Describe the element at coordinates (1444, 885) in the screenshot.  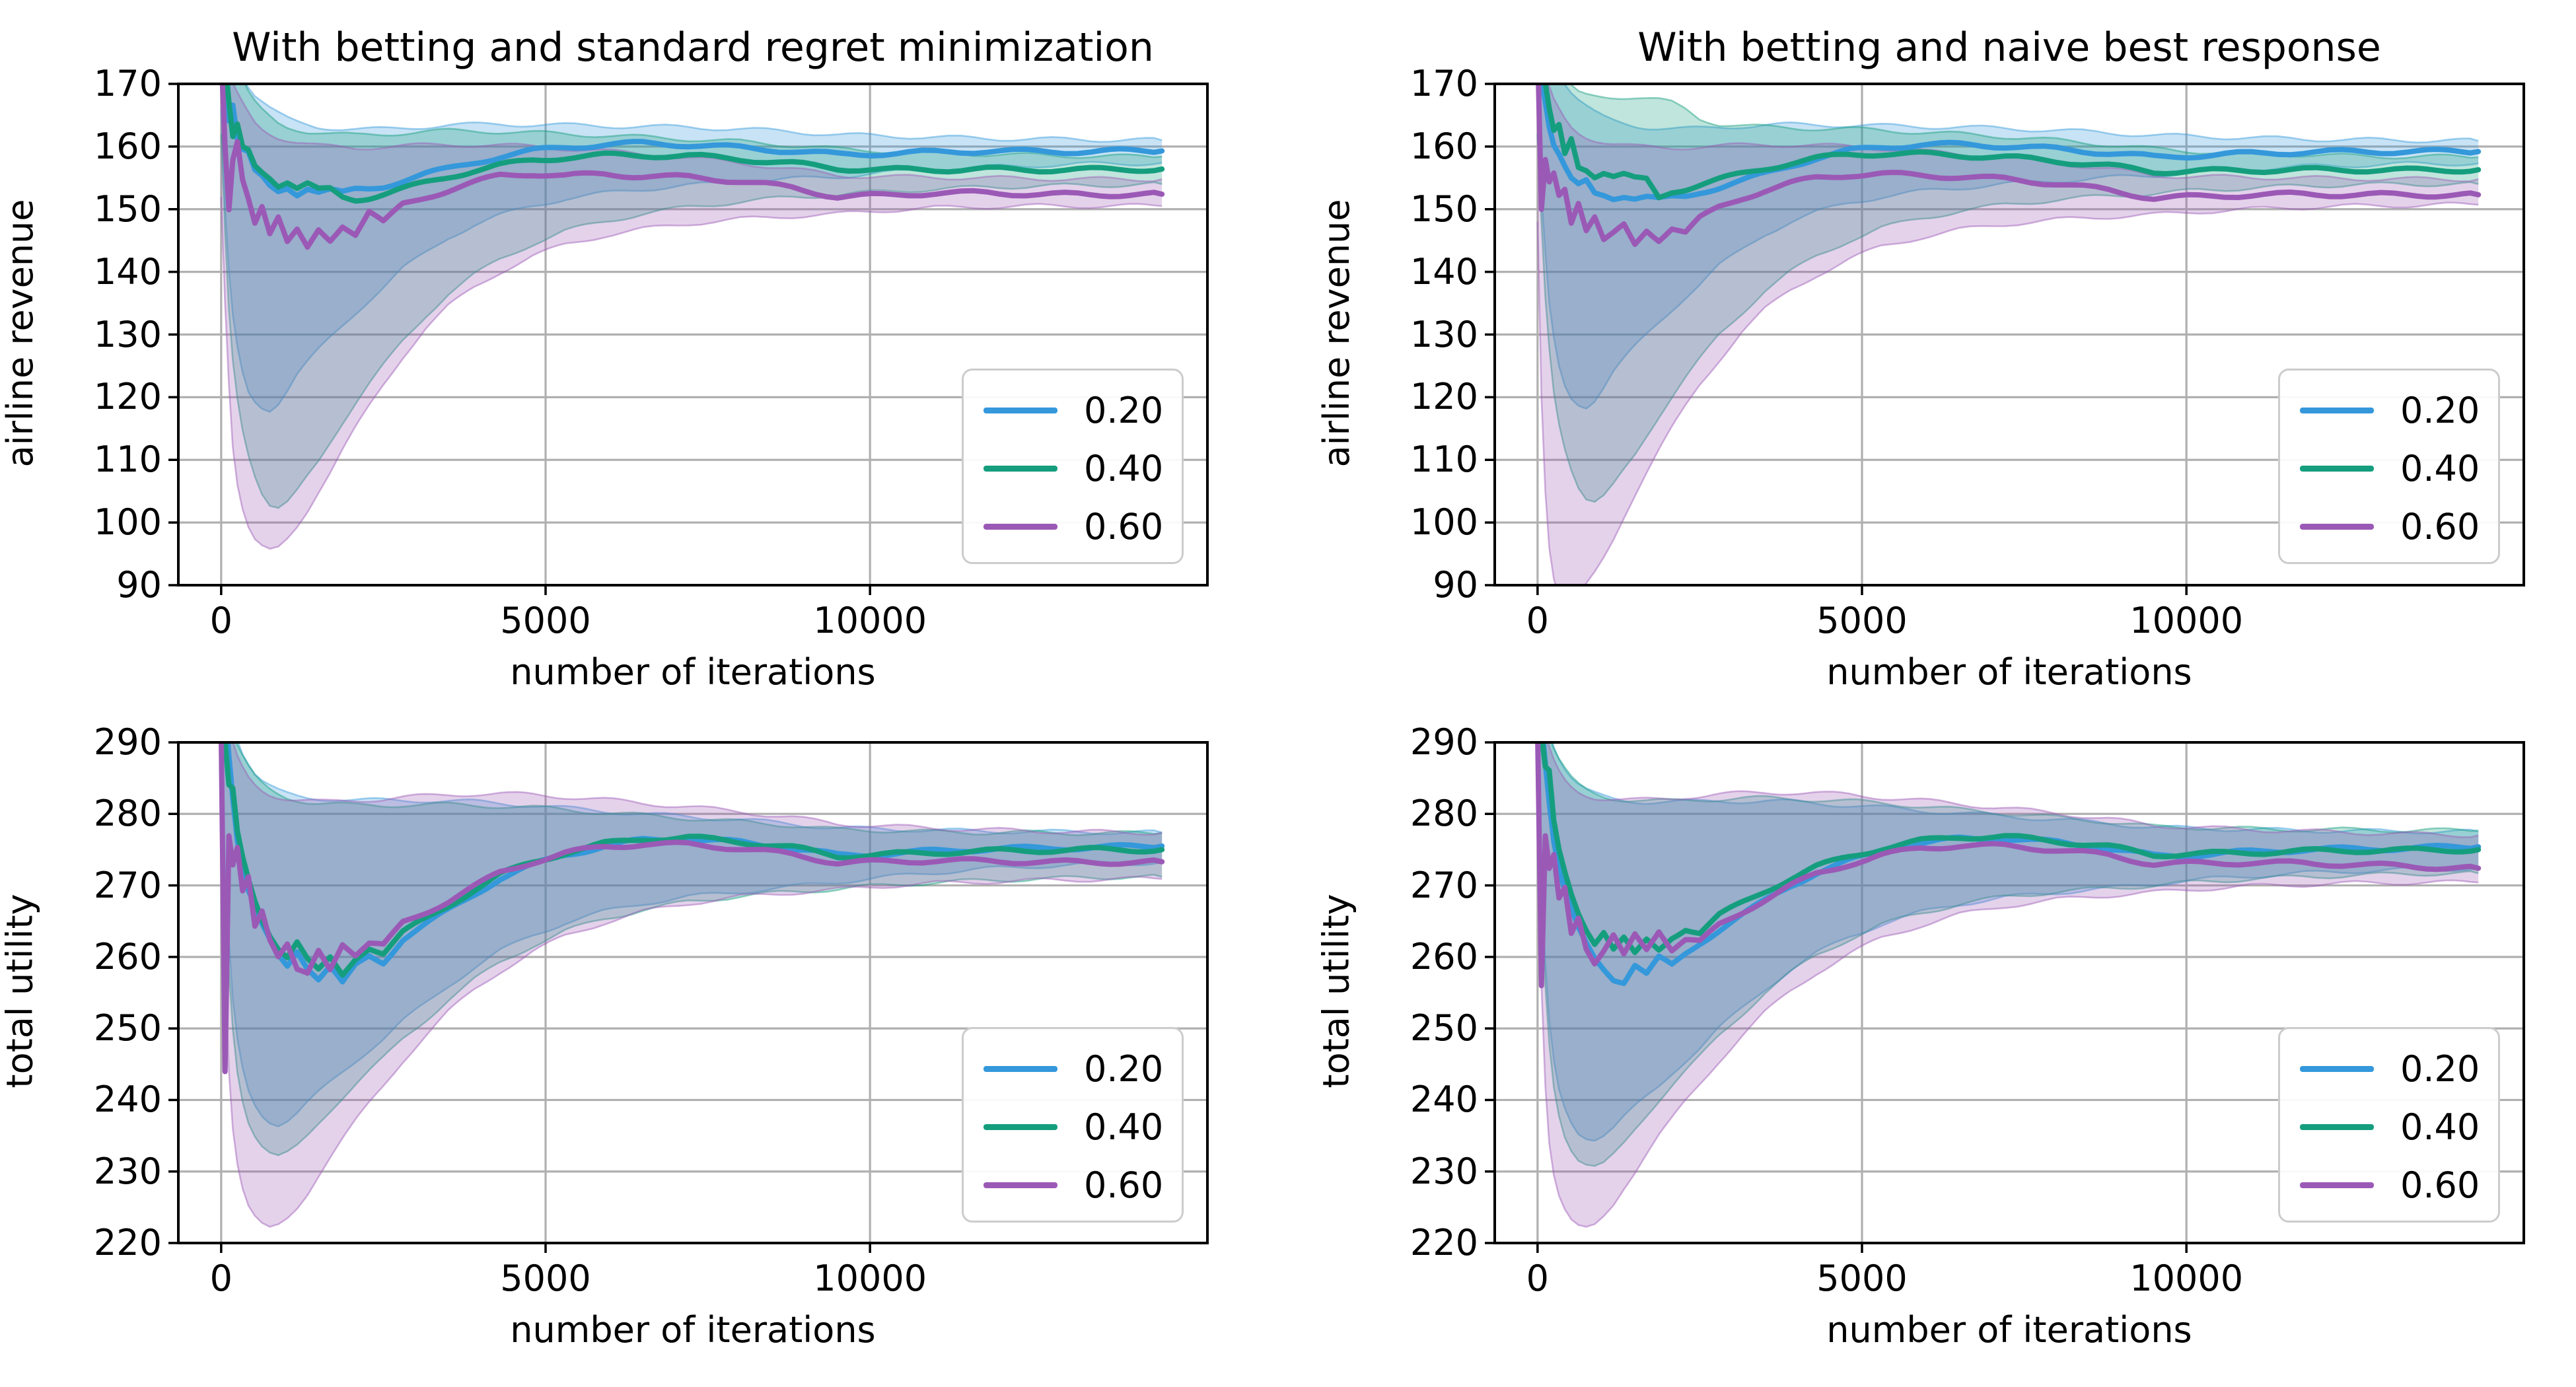
I see `y-tick-label: 270` at that location.